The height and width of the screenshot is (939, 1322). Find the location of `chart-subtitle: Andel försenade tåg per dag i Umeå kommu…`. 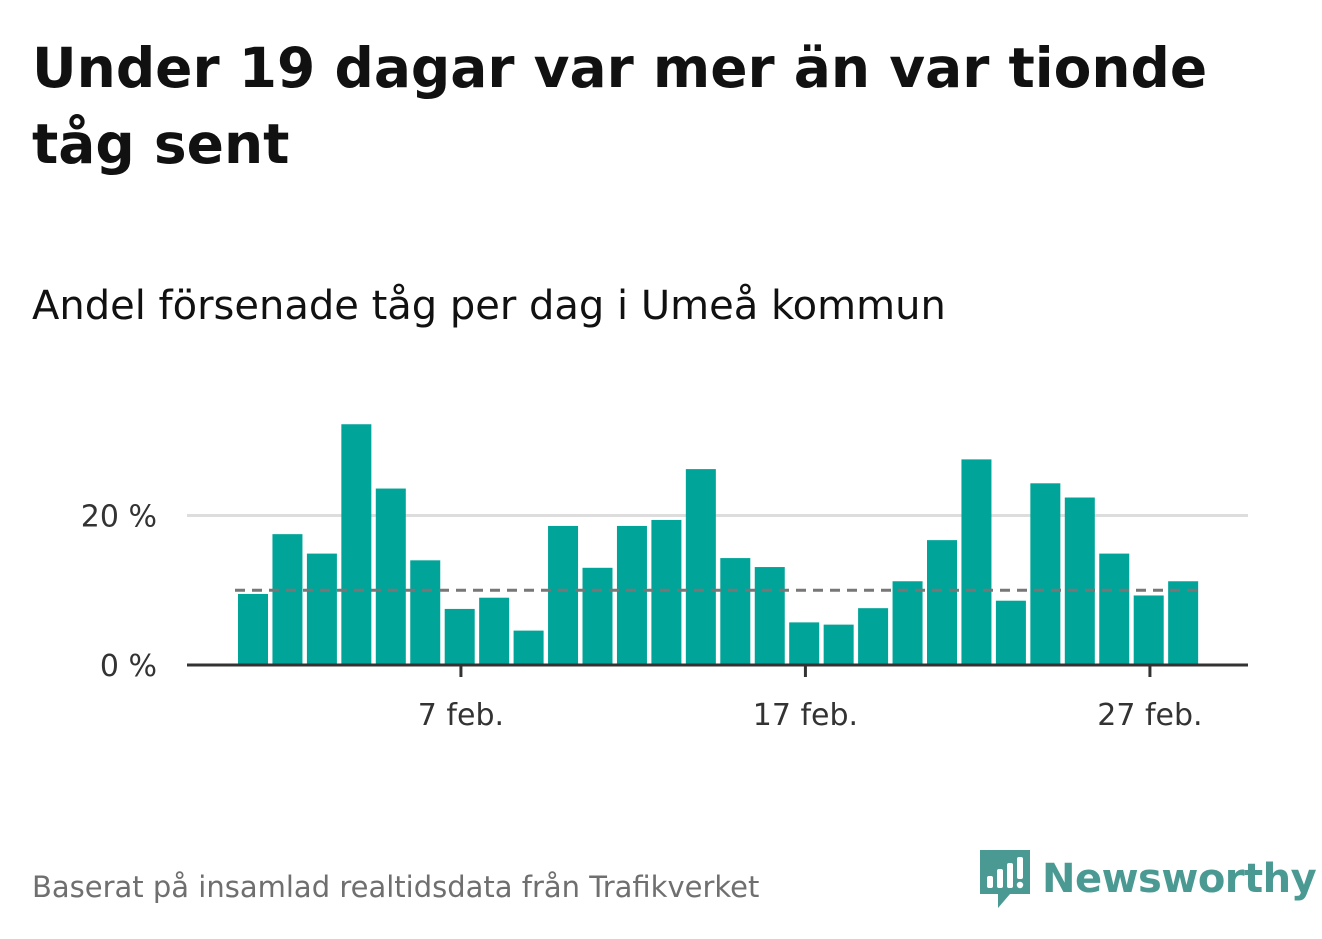

chart-subtitle: Andel försenade tåg per dag i Umeå kommu… is located at coordinates (489, 306).